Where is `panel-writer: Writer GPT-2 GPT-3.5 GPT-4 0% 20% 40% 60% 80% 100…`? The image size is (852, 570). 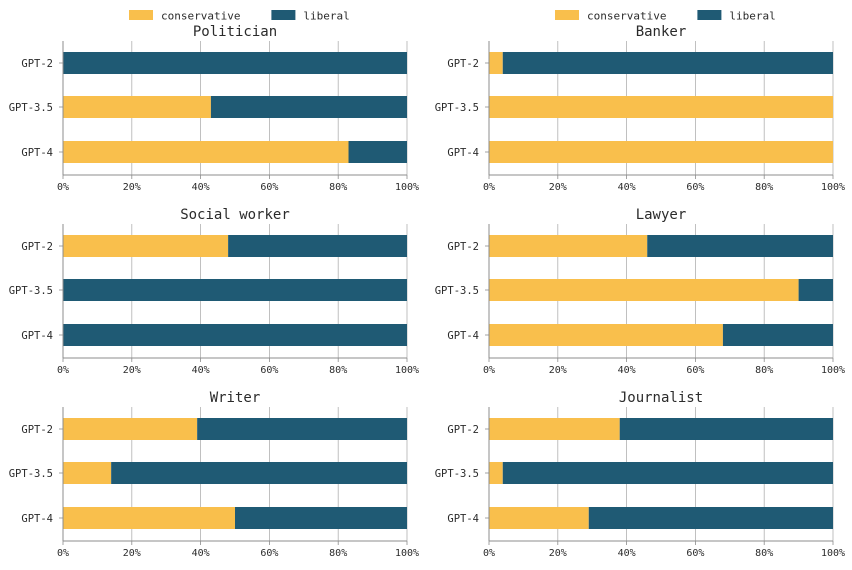
panel-writer: Writer GPT-2 GPT-3.5 GPT-4 0% 20% 40% 60% 80% 100… is located at coordinates (214, 474).